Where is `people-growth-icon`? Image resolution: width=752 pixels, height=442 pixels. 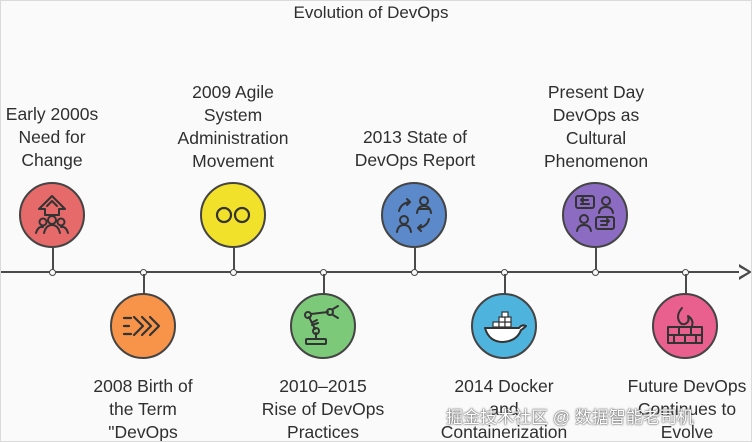
people-growth-icon is located at coordinates (52, 214).